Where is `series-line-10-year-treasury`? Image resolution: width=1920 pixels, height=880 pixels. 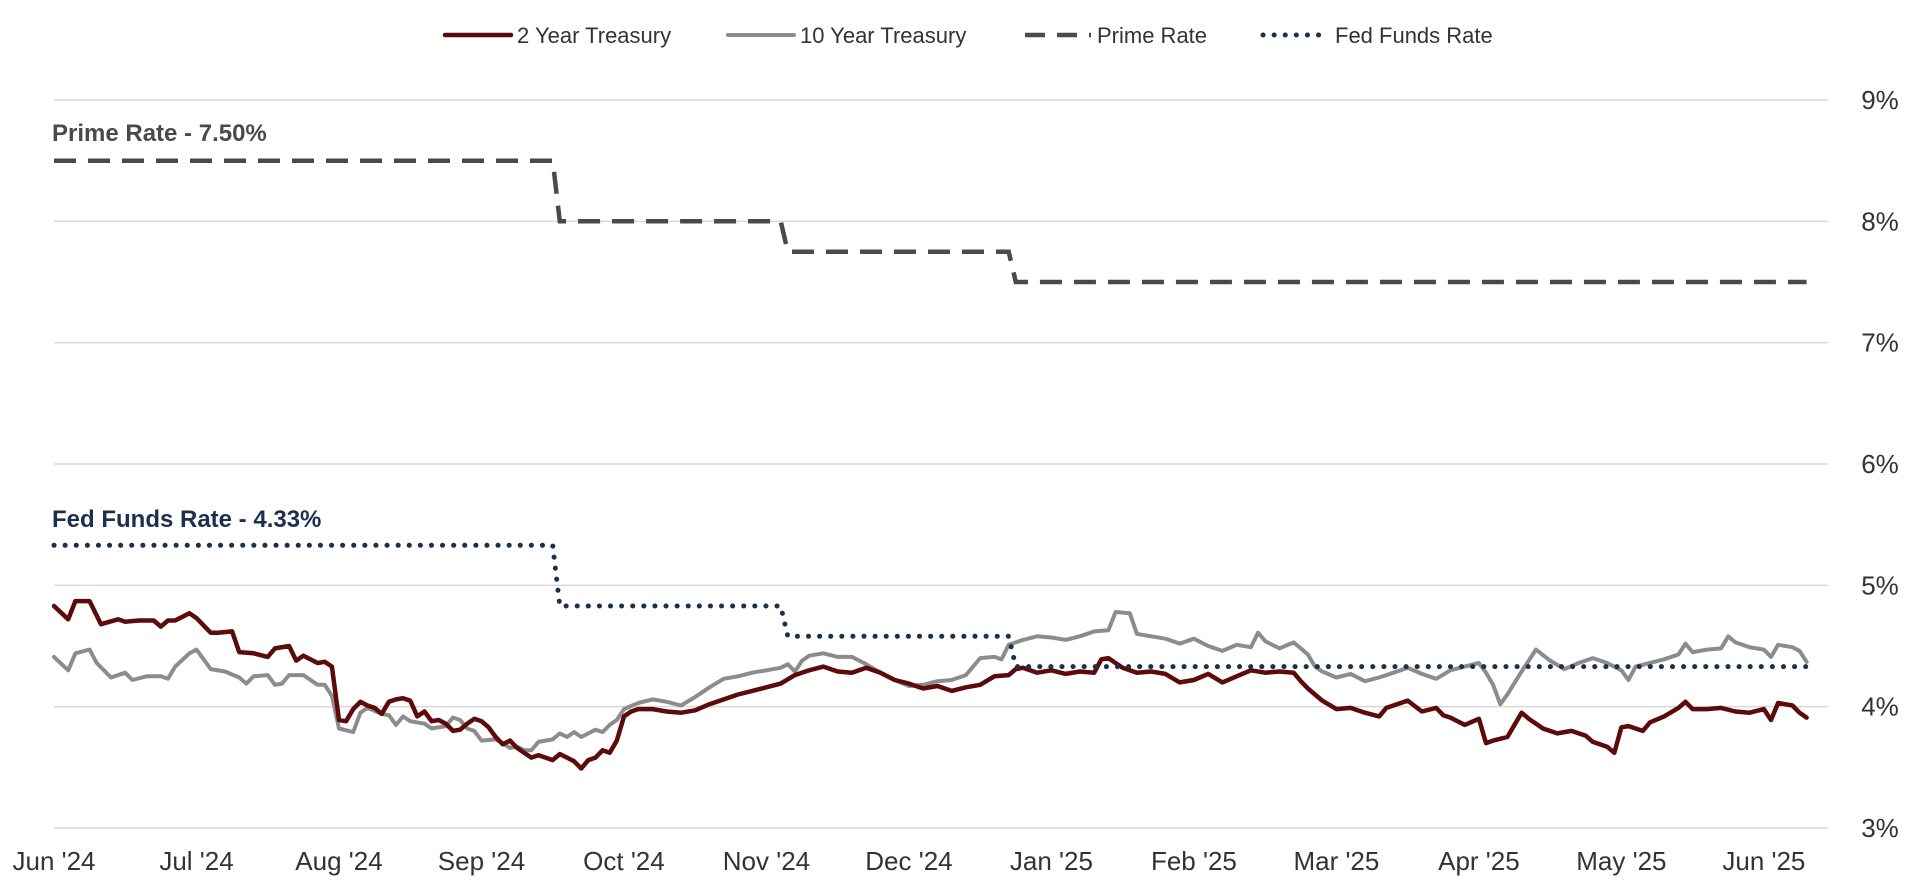 series-line-10-year-treasury is located at coordinates (930, 681).